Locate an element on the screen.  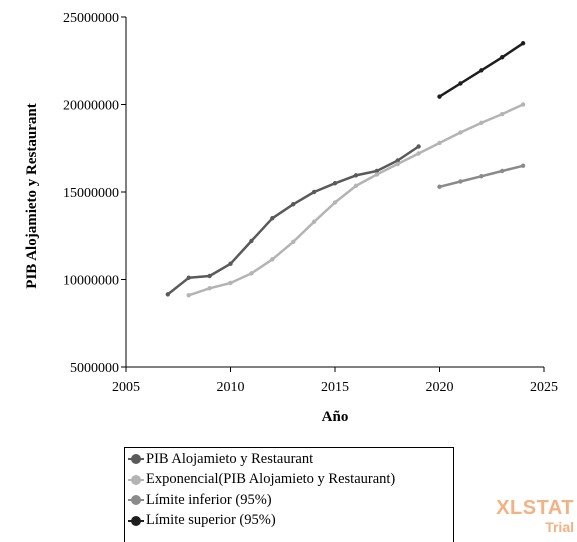
legend-label: Límite inferior (95%) is located at coordinates (209, 499).